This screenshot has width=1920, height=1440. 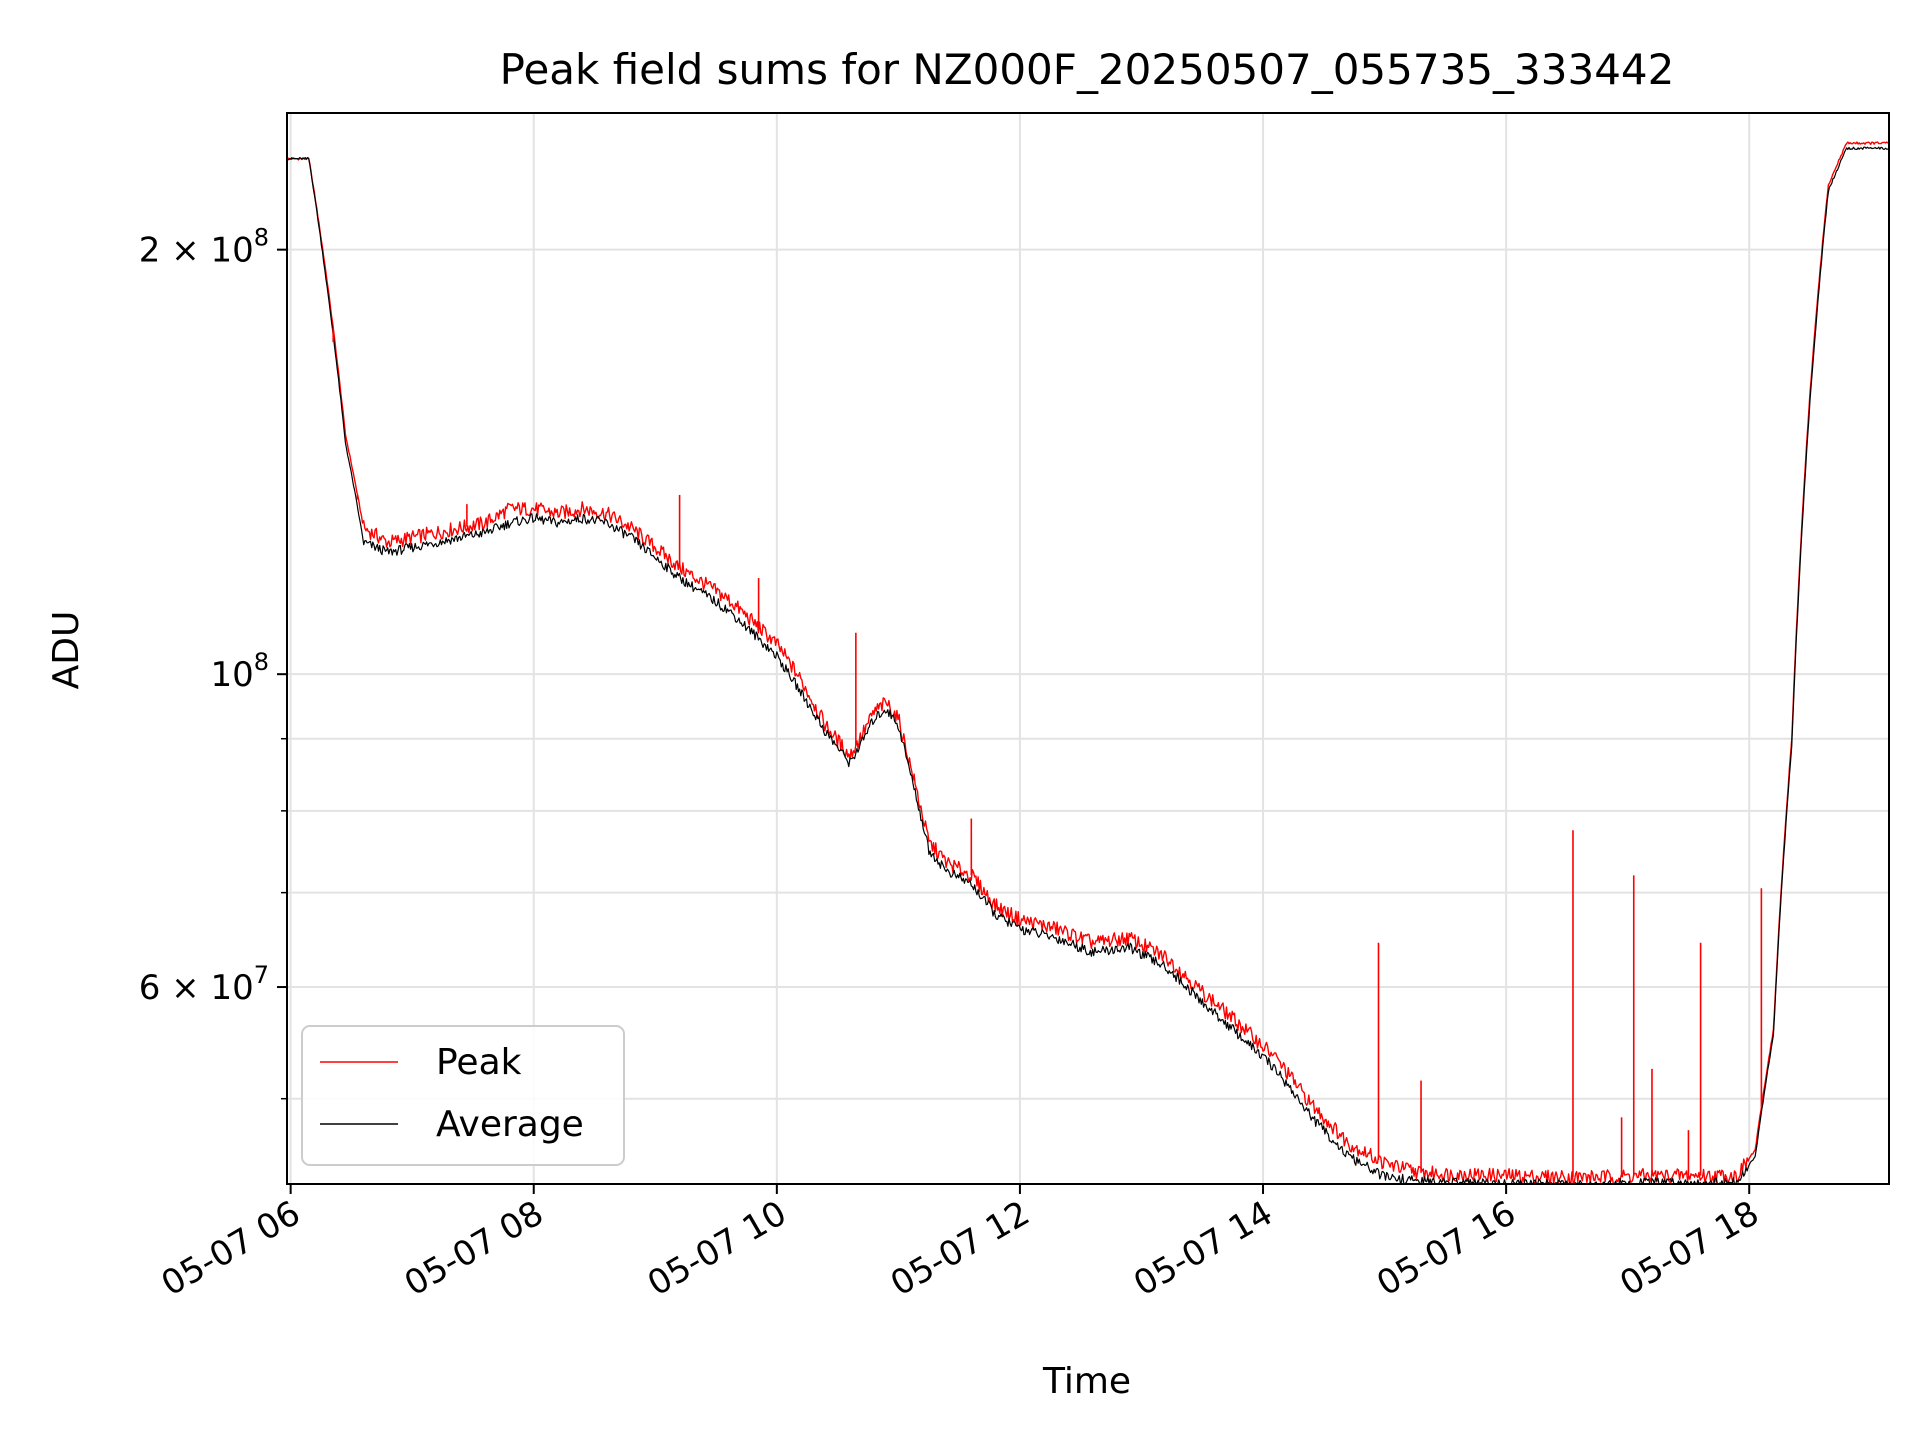 I want to click on y-tick-label: 6 × 107, so click(x=204, y=984).